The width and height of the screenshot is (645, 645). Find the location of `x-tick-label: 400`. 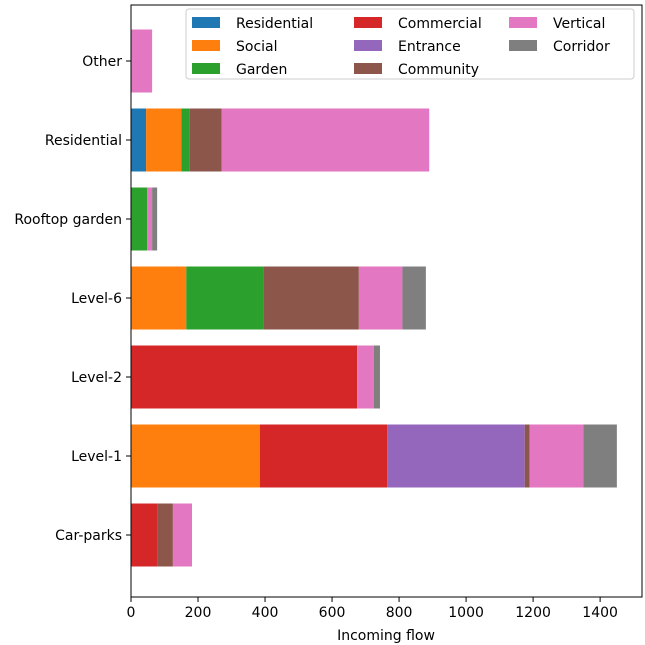

x-tick-label: 400 is located at coordinates (265, 613).